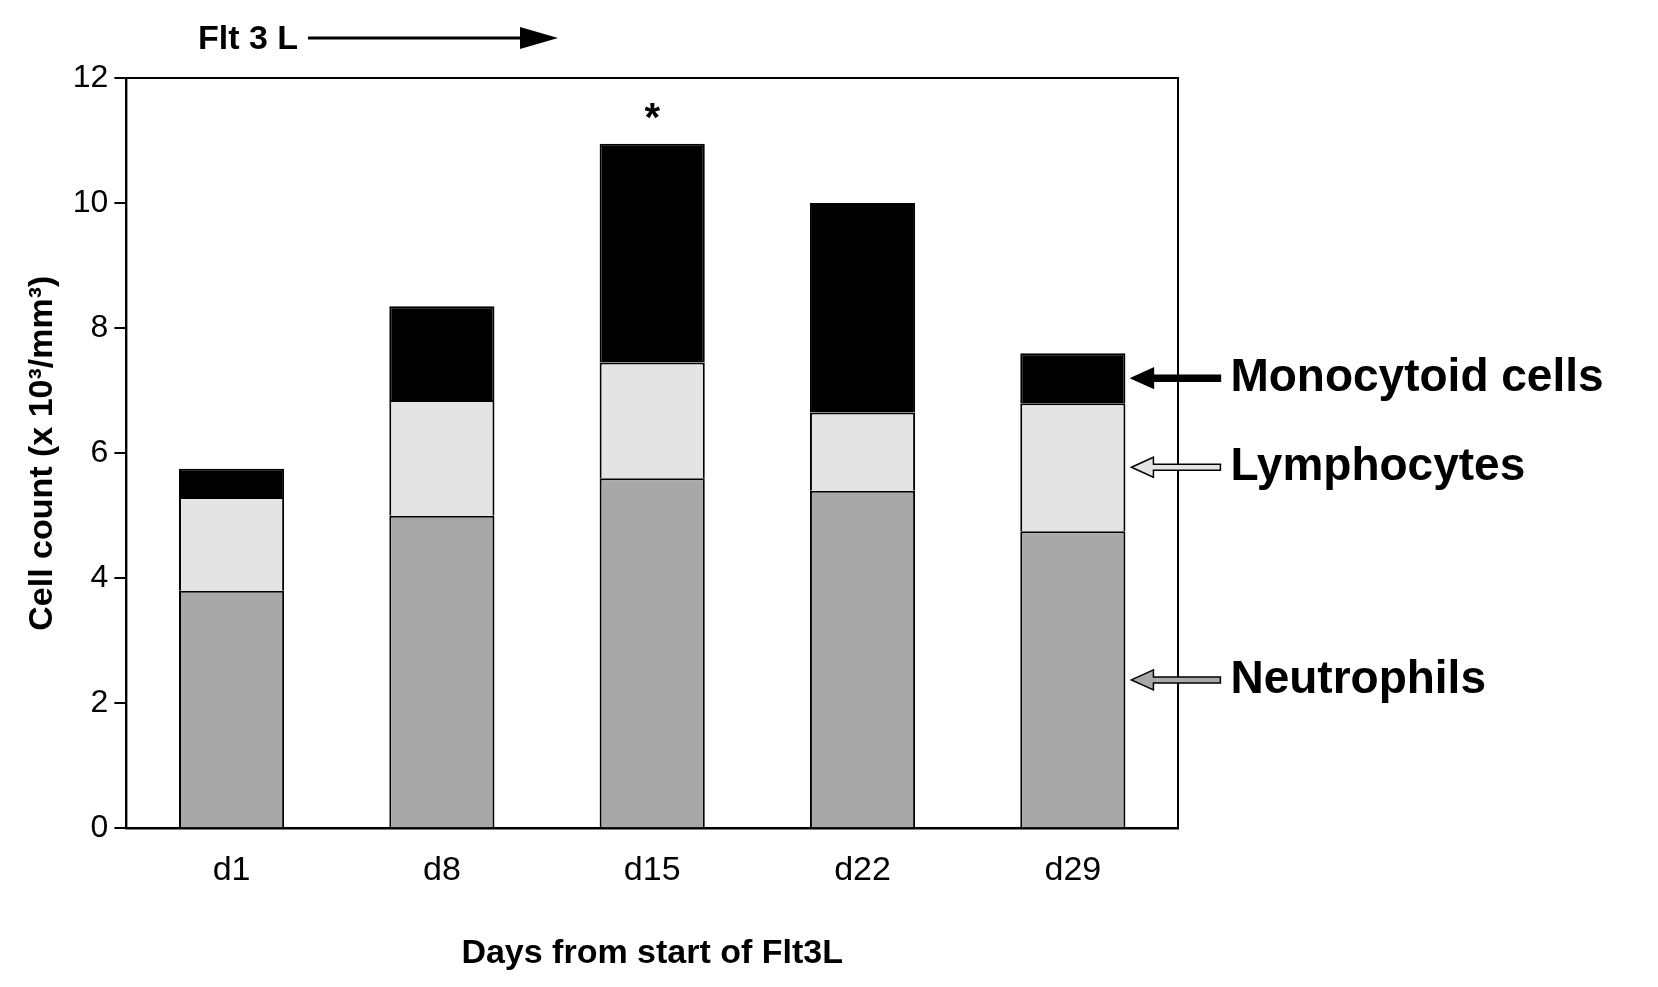 This screenshot has width=1658, height=987. What do you see at coordinates (441, 868) in the screenshot?
I see `x-tick-label: d8` at bounding box center [441, 868].